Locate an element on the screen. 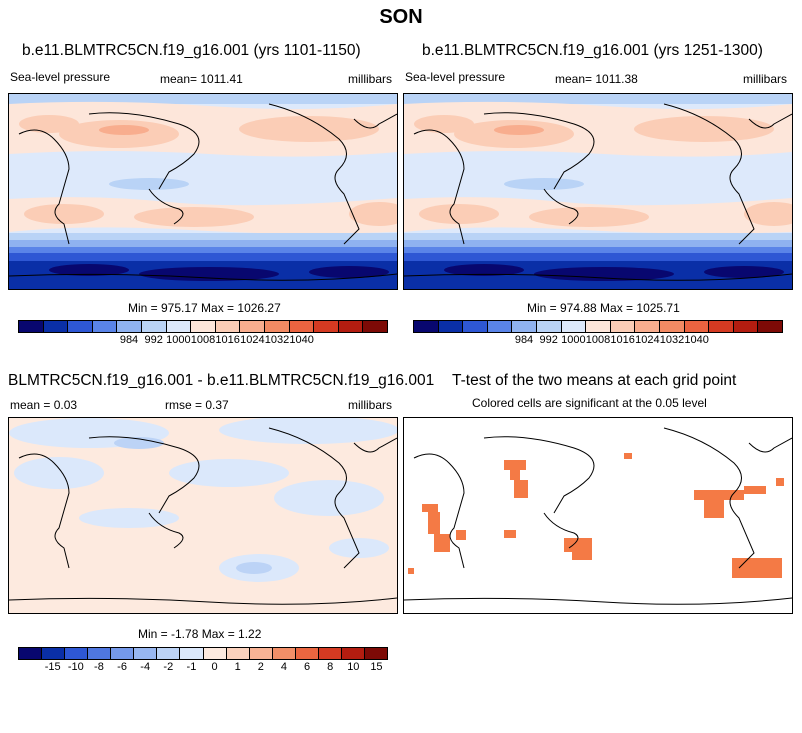 The image size is (802, 733). panel-c-colorbar-tick-label: 15 is located at coordinates (376, 667).